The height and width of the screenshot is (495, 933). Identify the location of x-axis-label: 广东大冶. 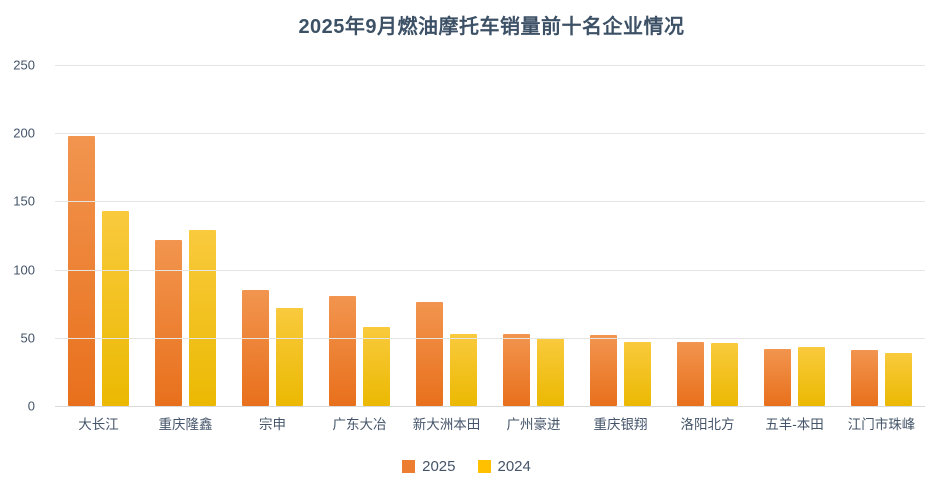
(359, 424).